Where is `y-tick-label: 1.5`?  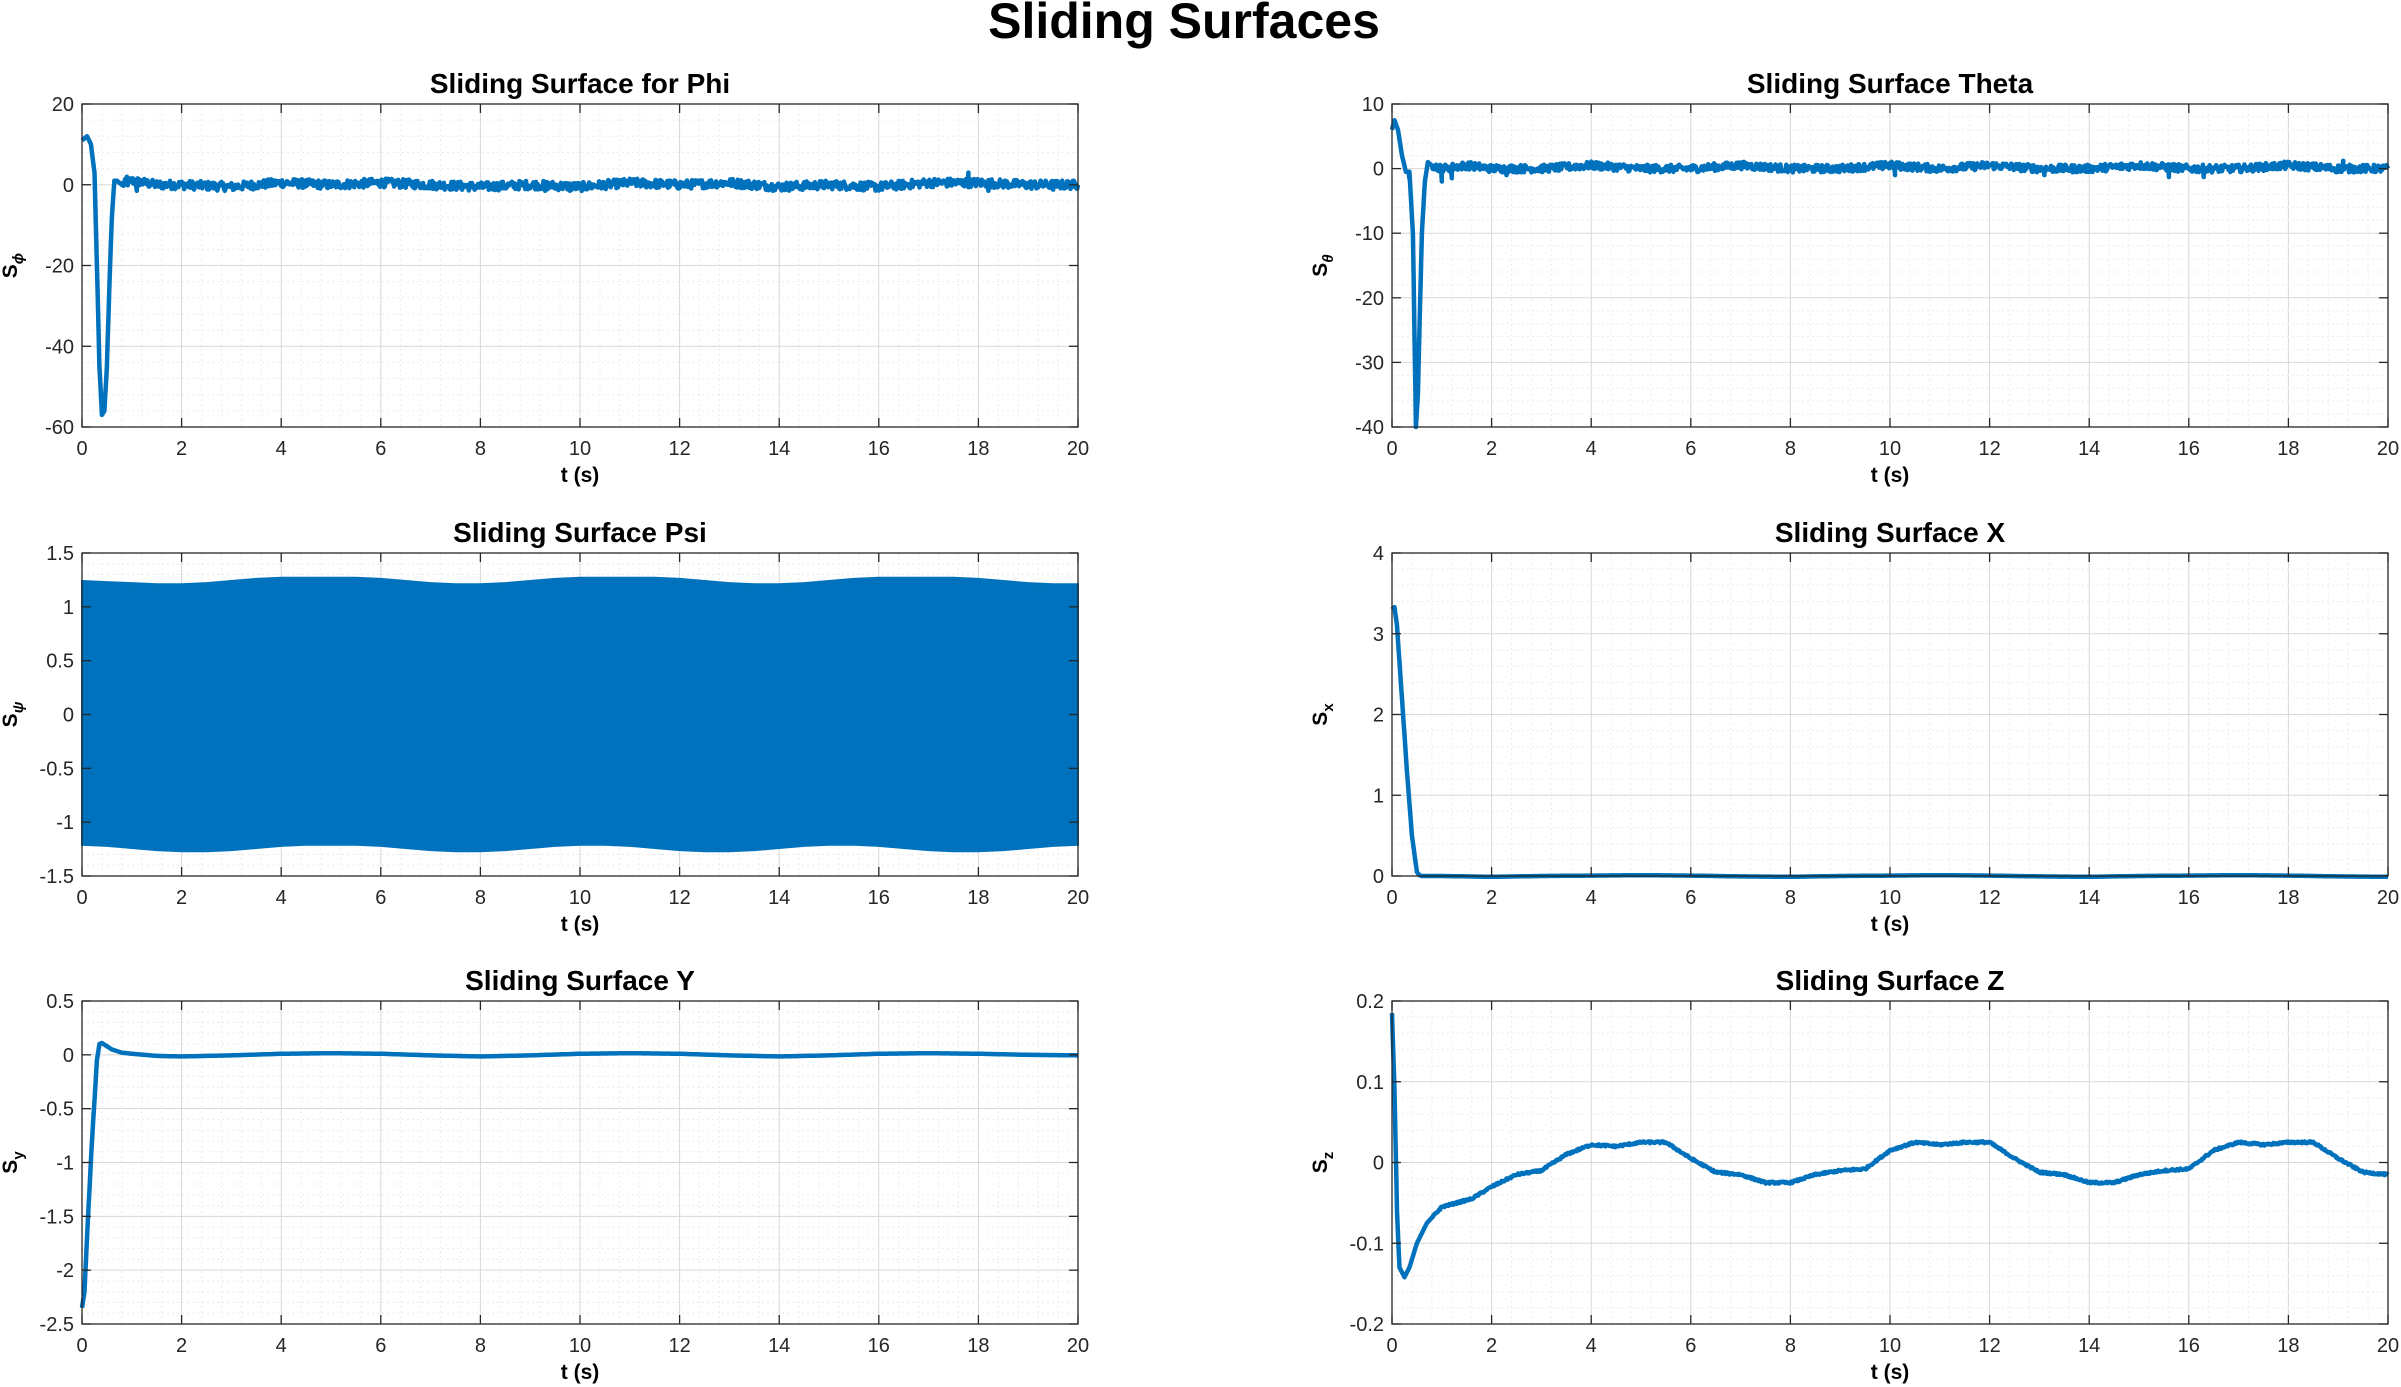 y-tick-label: 1.5 is located at coordinates (60, 554).